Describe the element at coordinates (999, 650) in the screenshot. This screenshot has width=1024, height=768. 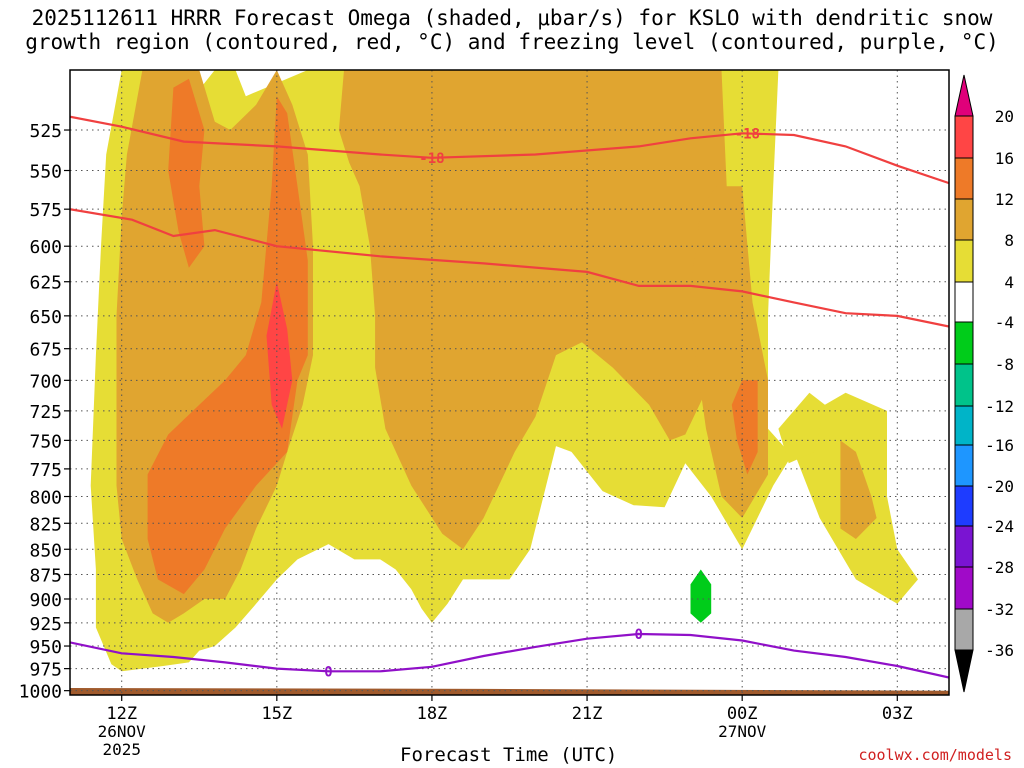
I see `colorbar-label-13: -36` at that location.